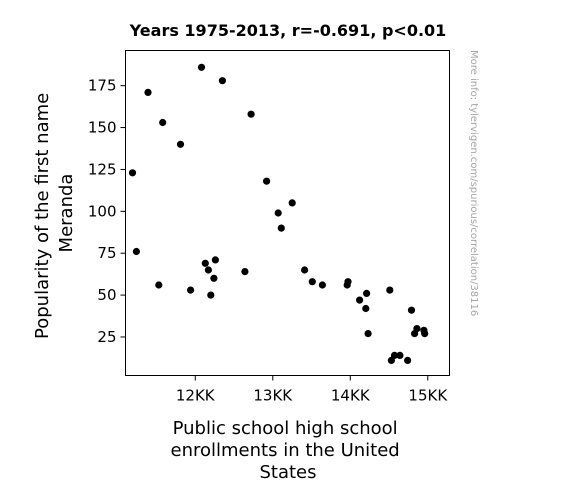  I want to click on x-tick-label-3: 14KK, so click(351, 396).